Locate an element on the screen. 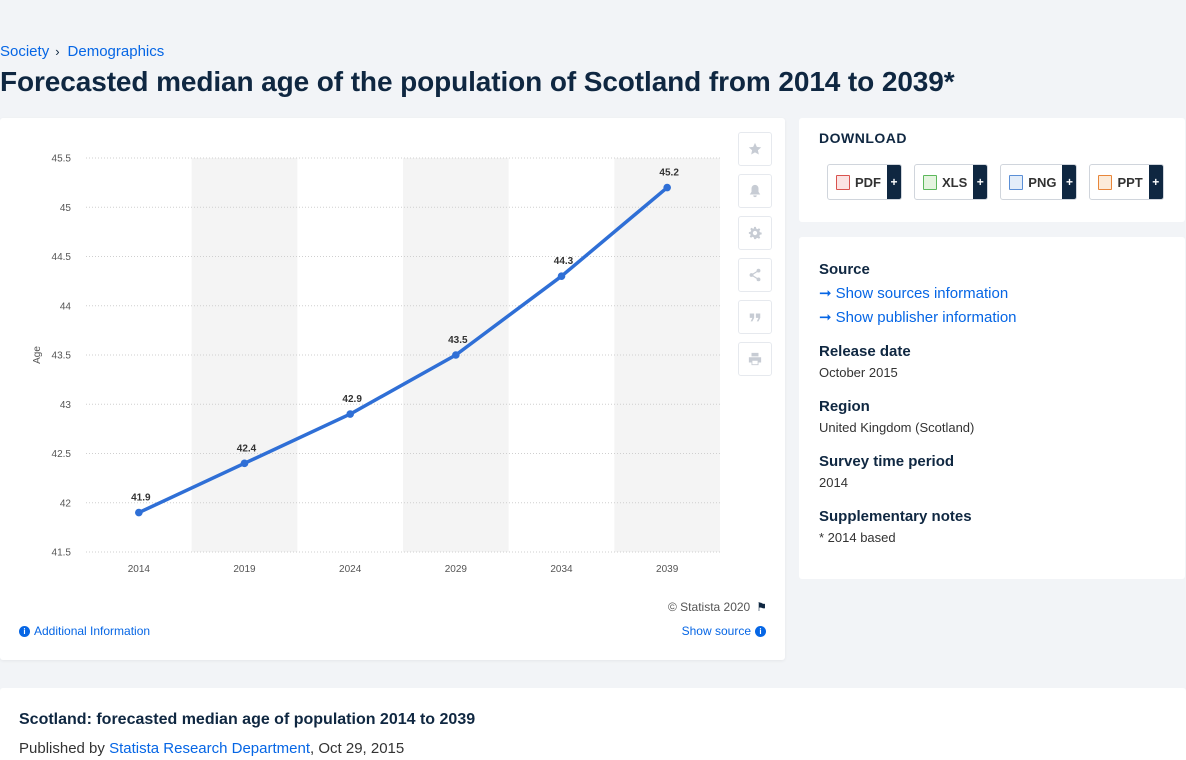 This screenshot has height=760, width=1186. gear-icon is located at coordinates (755, 233).